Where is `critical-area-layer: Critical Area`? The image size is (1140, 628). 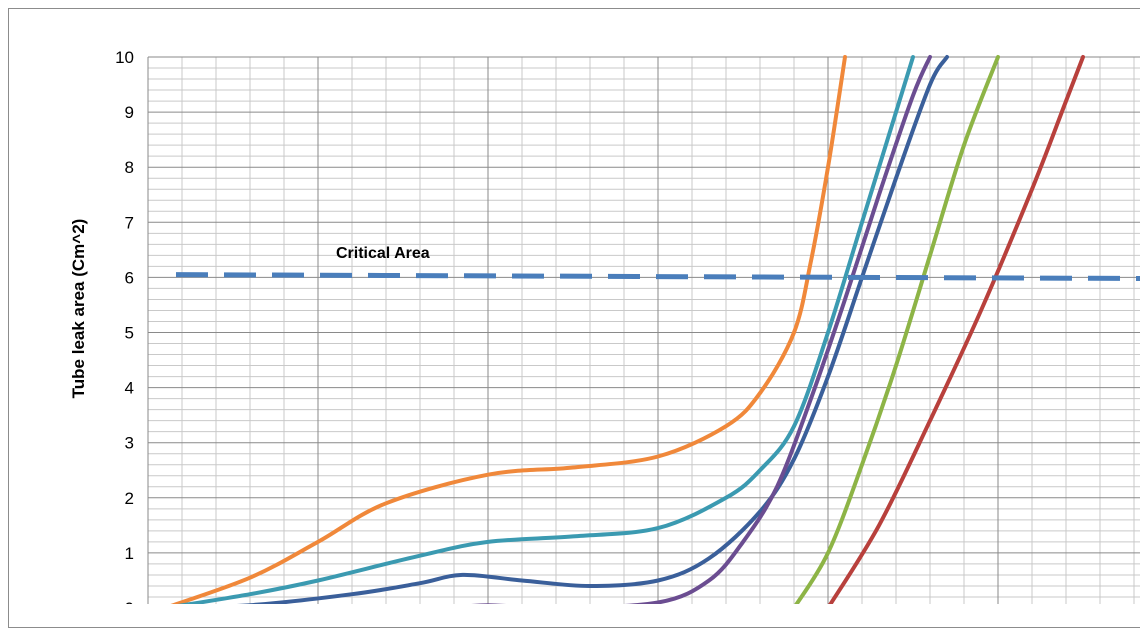 critical-area-layer: Critical Area is located at coordinates (657, 263).